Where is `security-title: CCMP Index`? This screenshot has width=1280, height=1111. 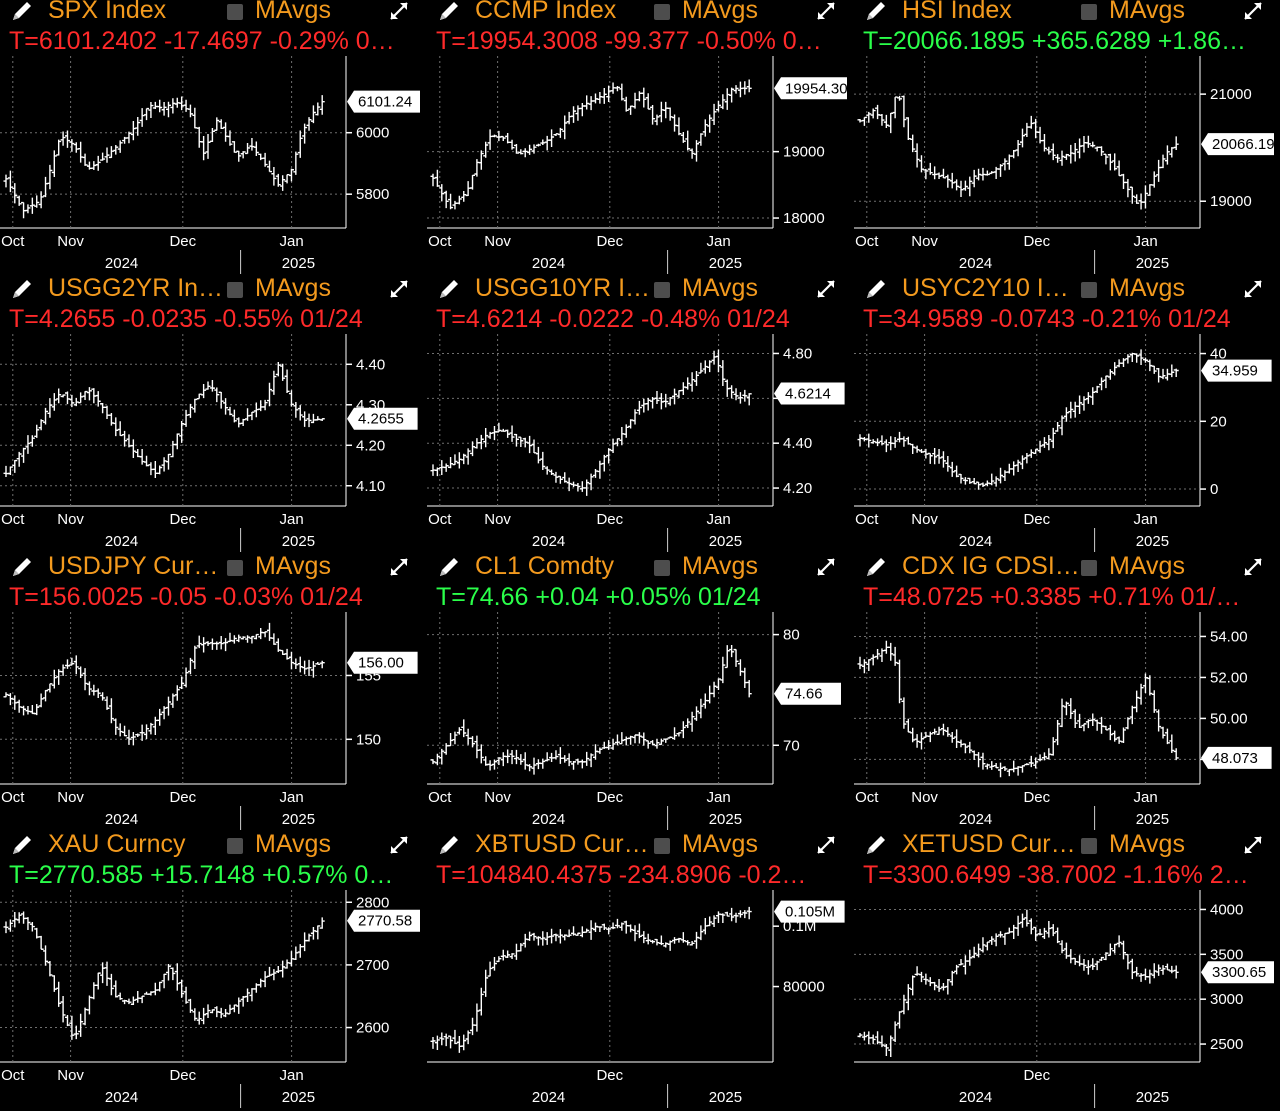 security-title: CCMP Index is located at coordinates (546, 12).